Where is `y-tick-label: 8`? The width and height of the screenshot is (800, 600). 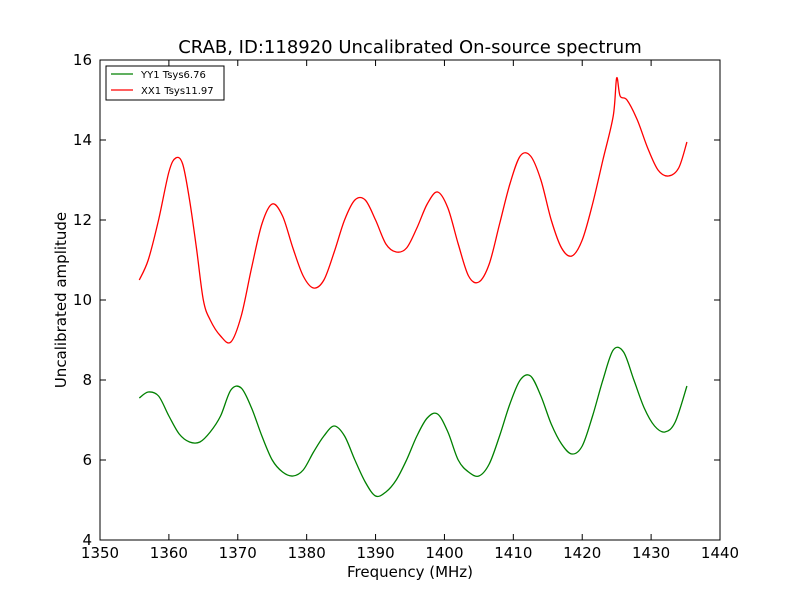
y-tick-label: 8 is located at coordinates (87, 380).